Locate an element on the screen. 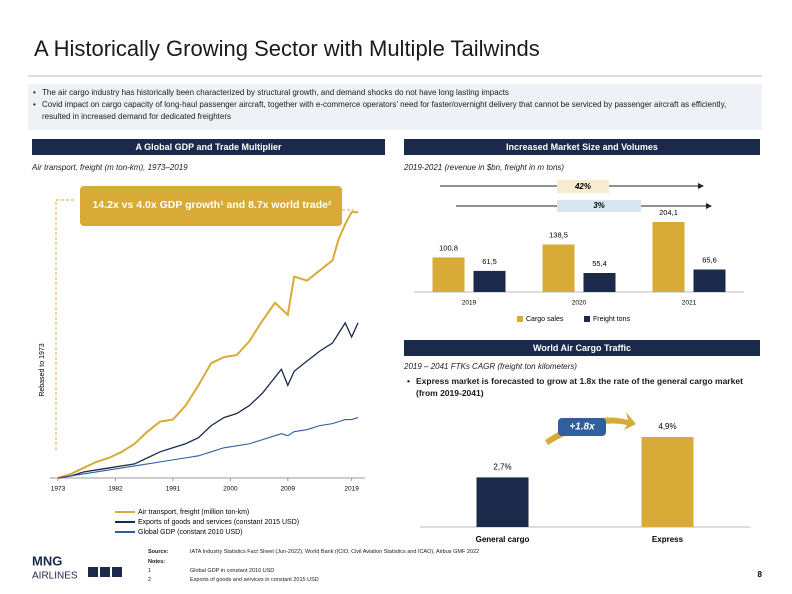  callout-box is located at coordinates (211, 206).